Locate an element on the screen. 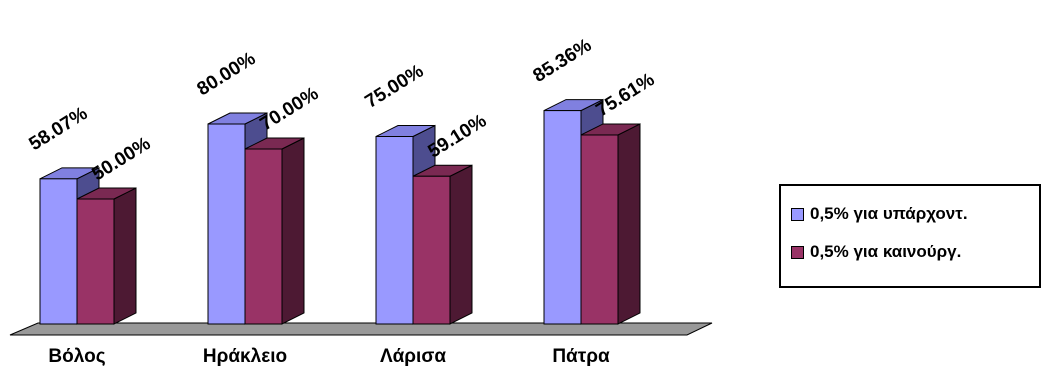 The height and width of the screenshot is (372, 1046). data-label-Ηράκλειο-series-1: 80.00% is located at coordinates (227, 74).